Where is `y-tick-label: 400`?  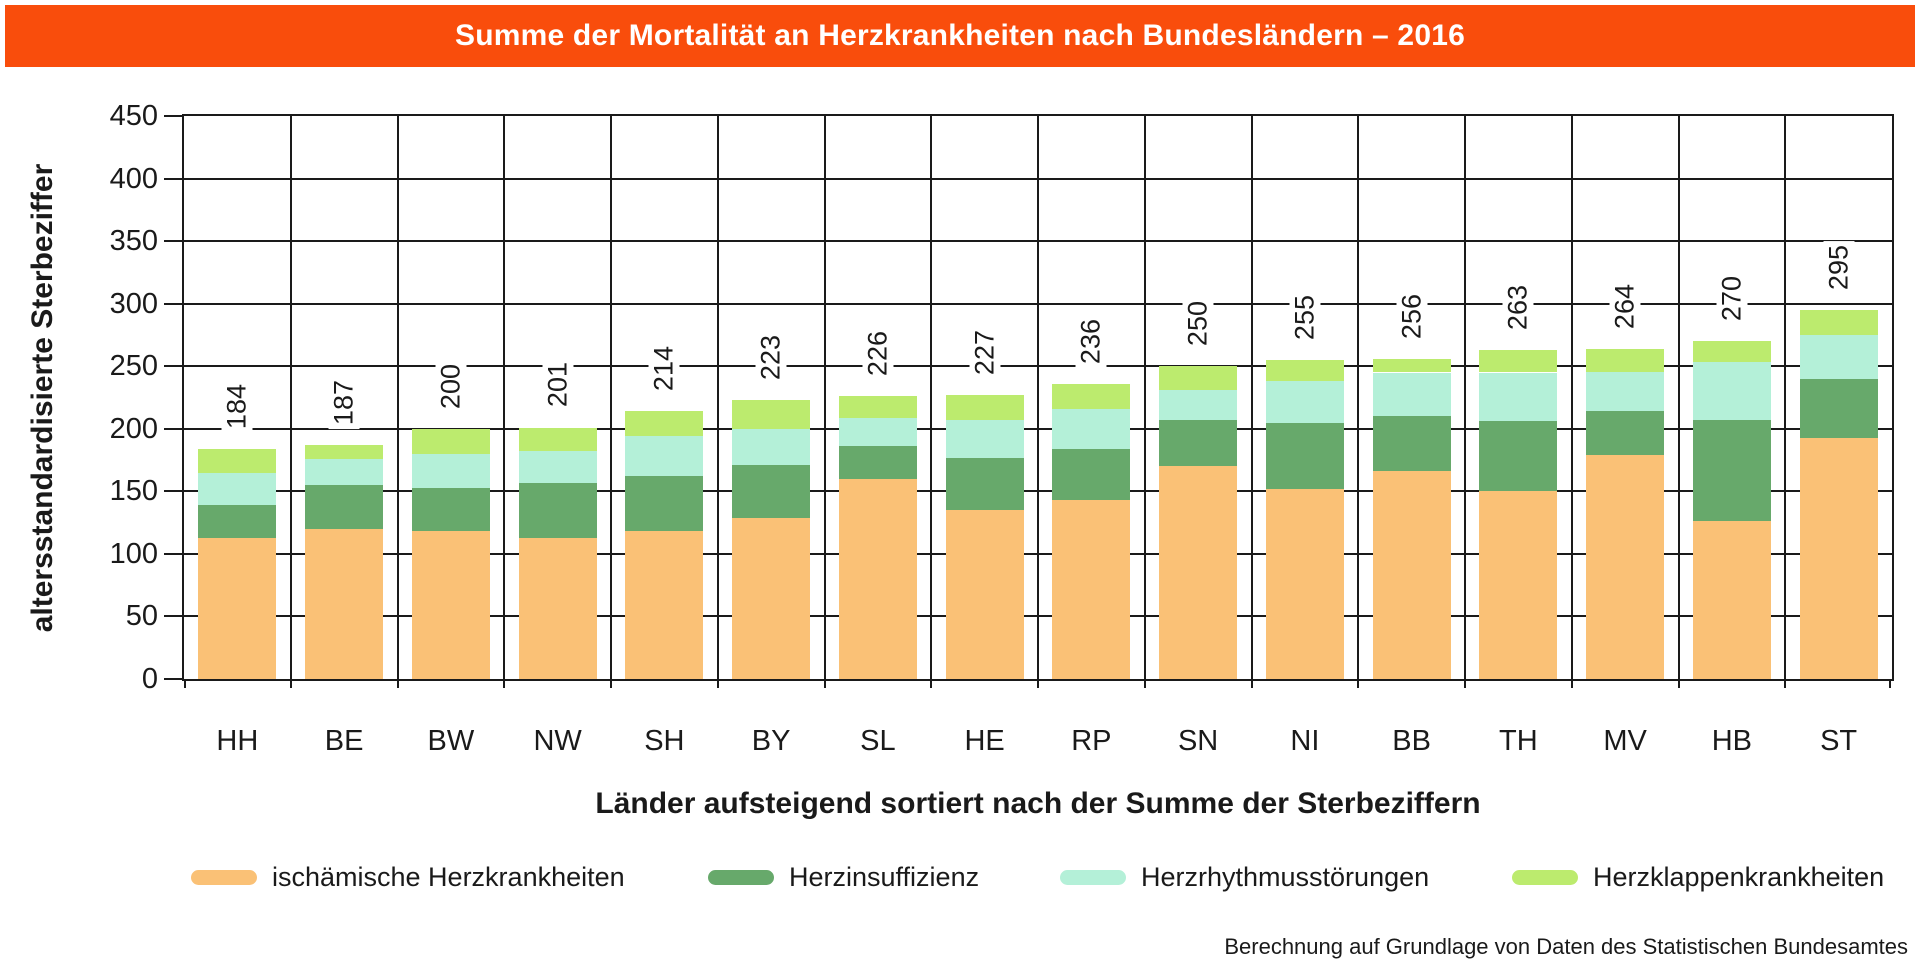
y-tick-label: 400 is located at coordinates (133, 178).